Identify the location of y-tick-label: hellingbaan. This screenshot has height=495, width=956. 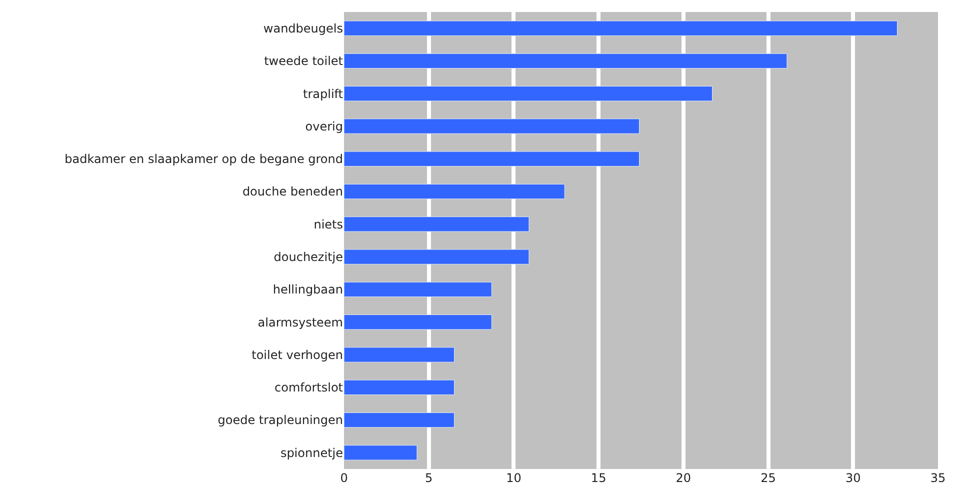
(307, 289).